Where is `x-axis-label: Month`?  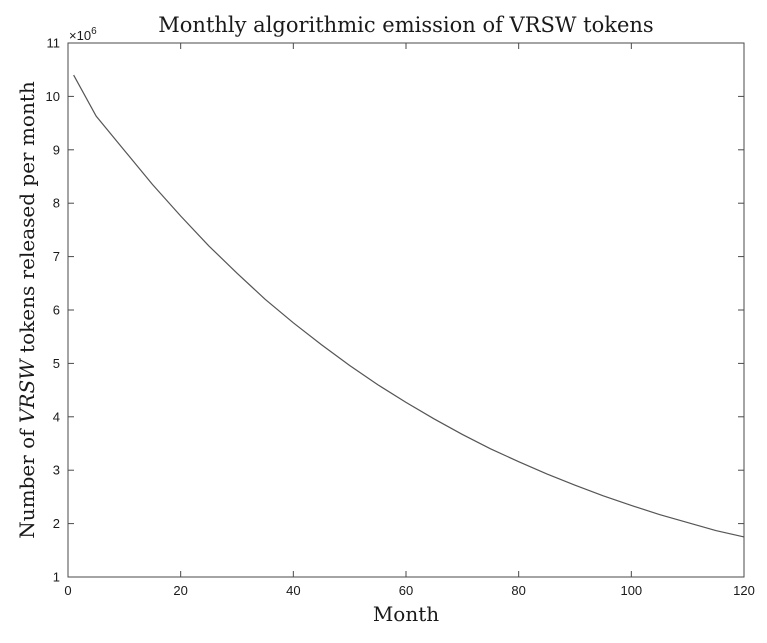 x-axis-label: Month is located at coordinates (406, 614).